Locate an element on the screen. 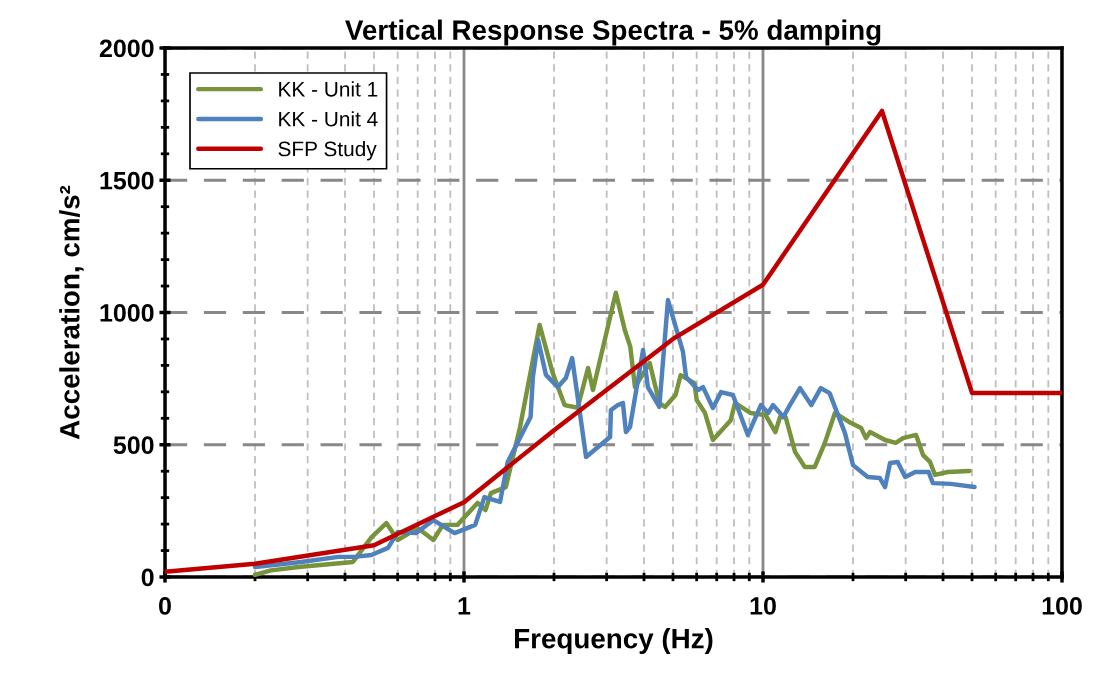 The image size is (1093, 691). x-axis-title: Frequency (Hz) is located at coordinates (614, 641).